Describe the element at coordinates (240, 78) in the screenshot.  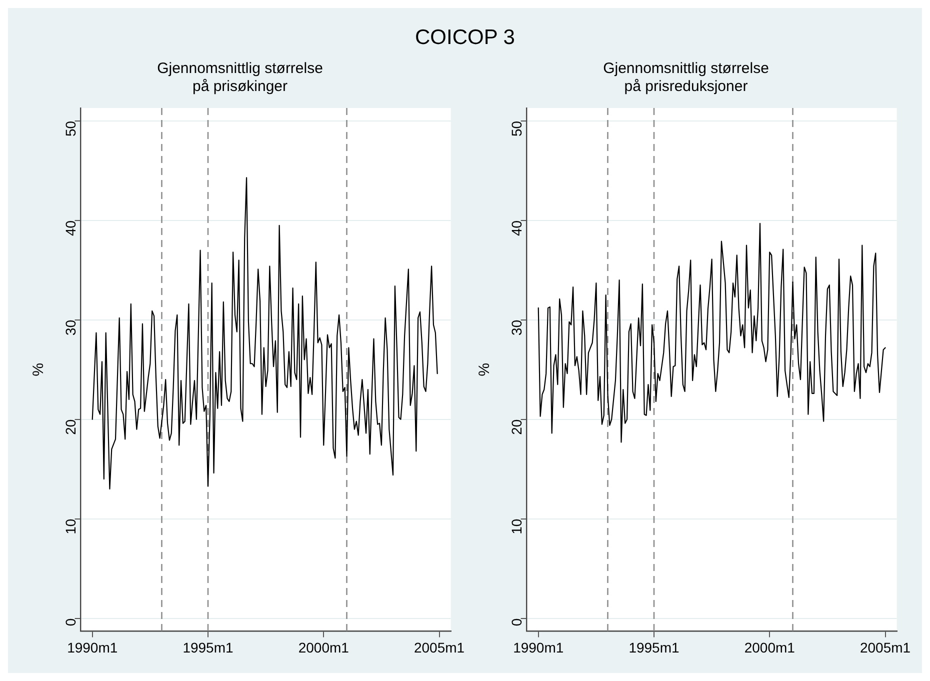
I see `chart-subtitle: Gjennomsnittlig størrelse på prisøkinger` at that location.